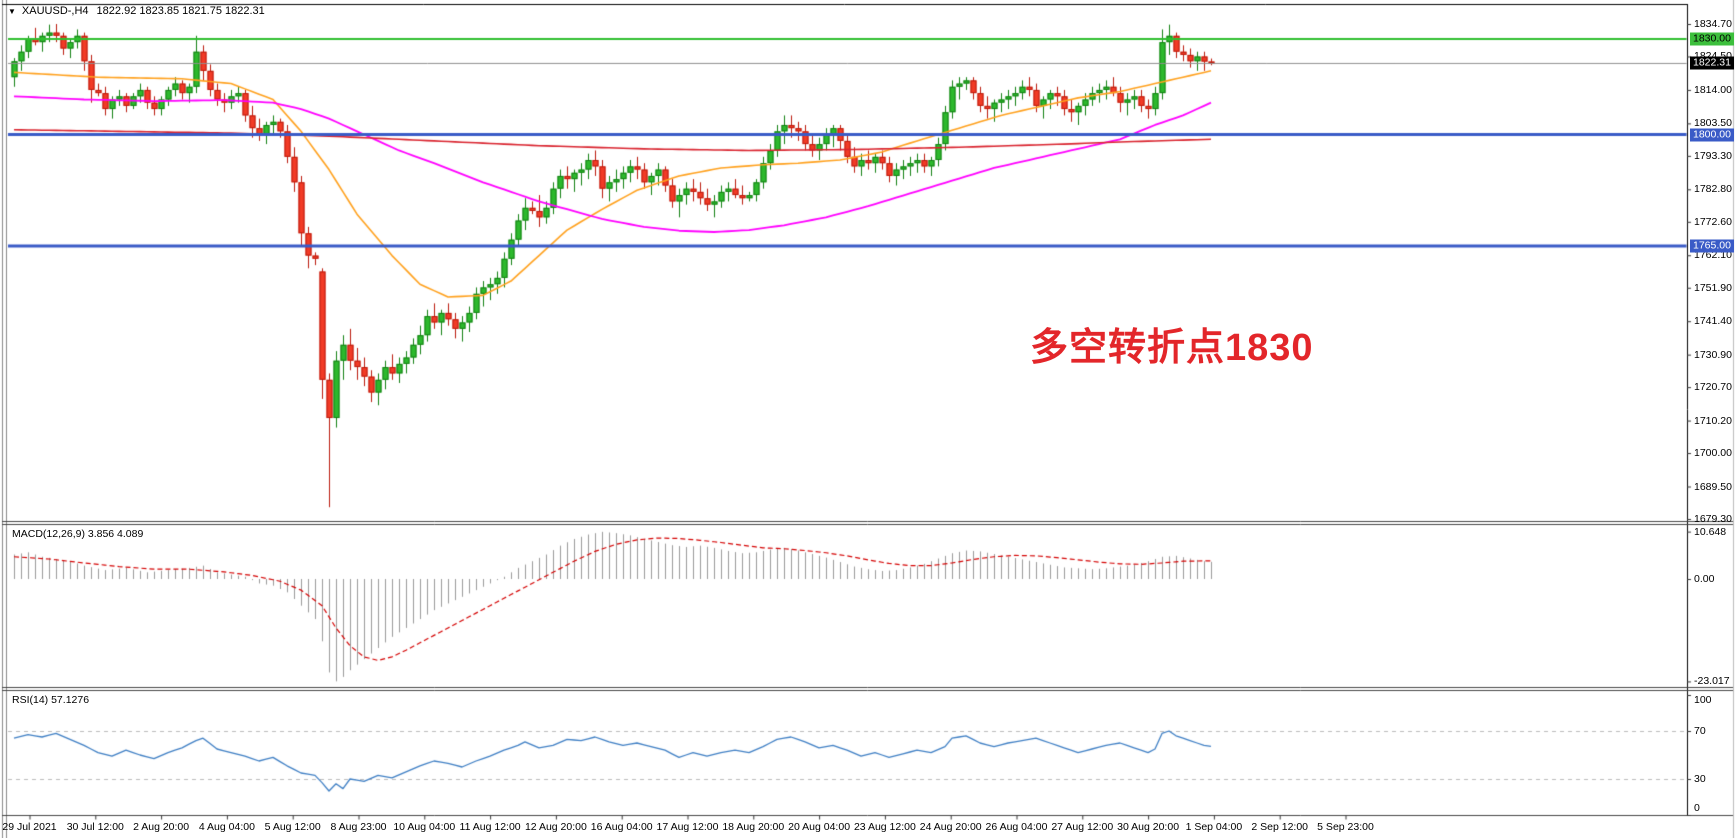  I want to click on date-tick-label: 27 Aug 12:00, so click(1082, 827).